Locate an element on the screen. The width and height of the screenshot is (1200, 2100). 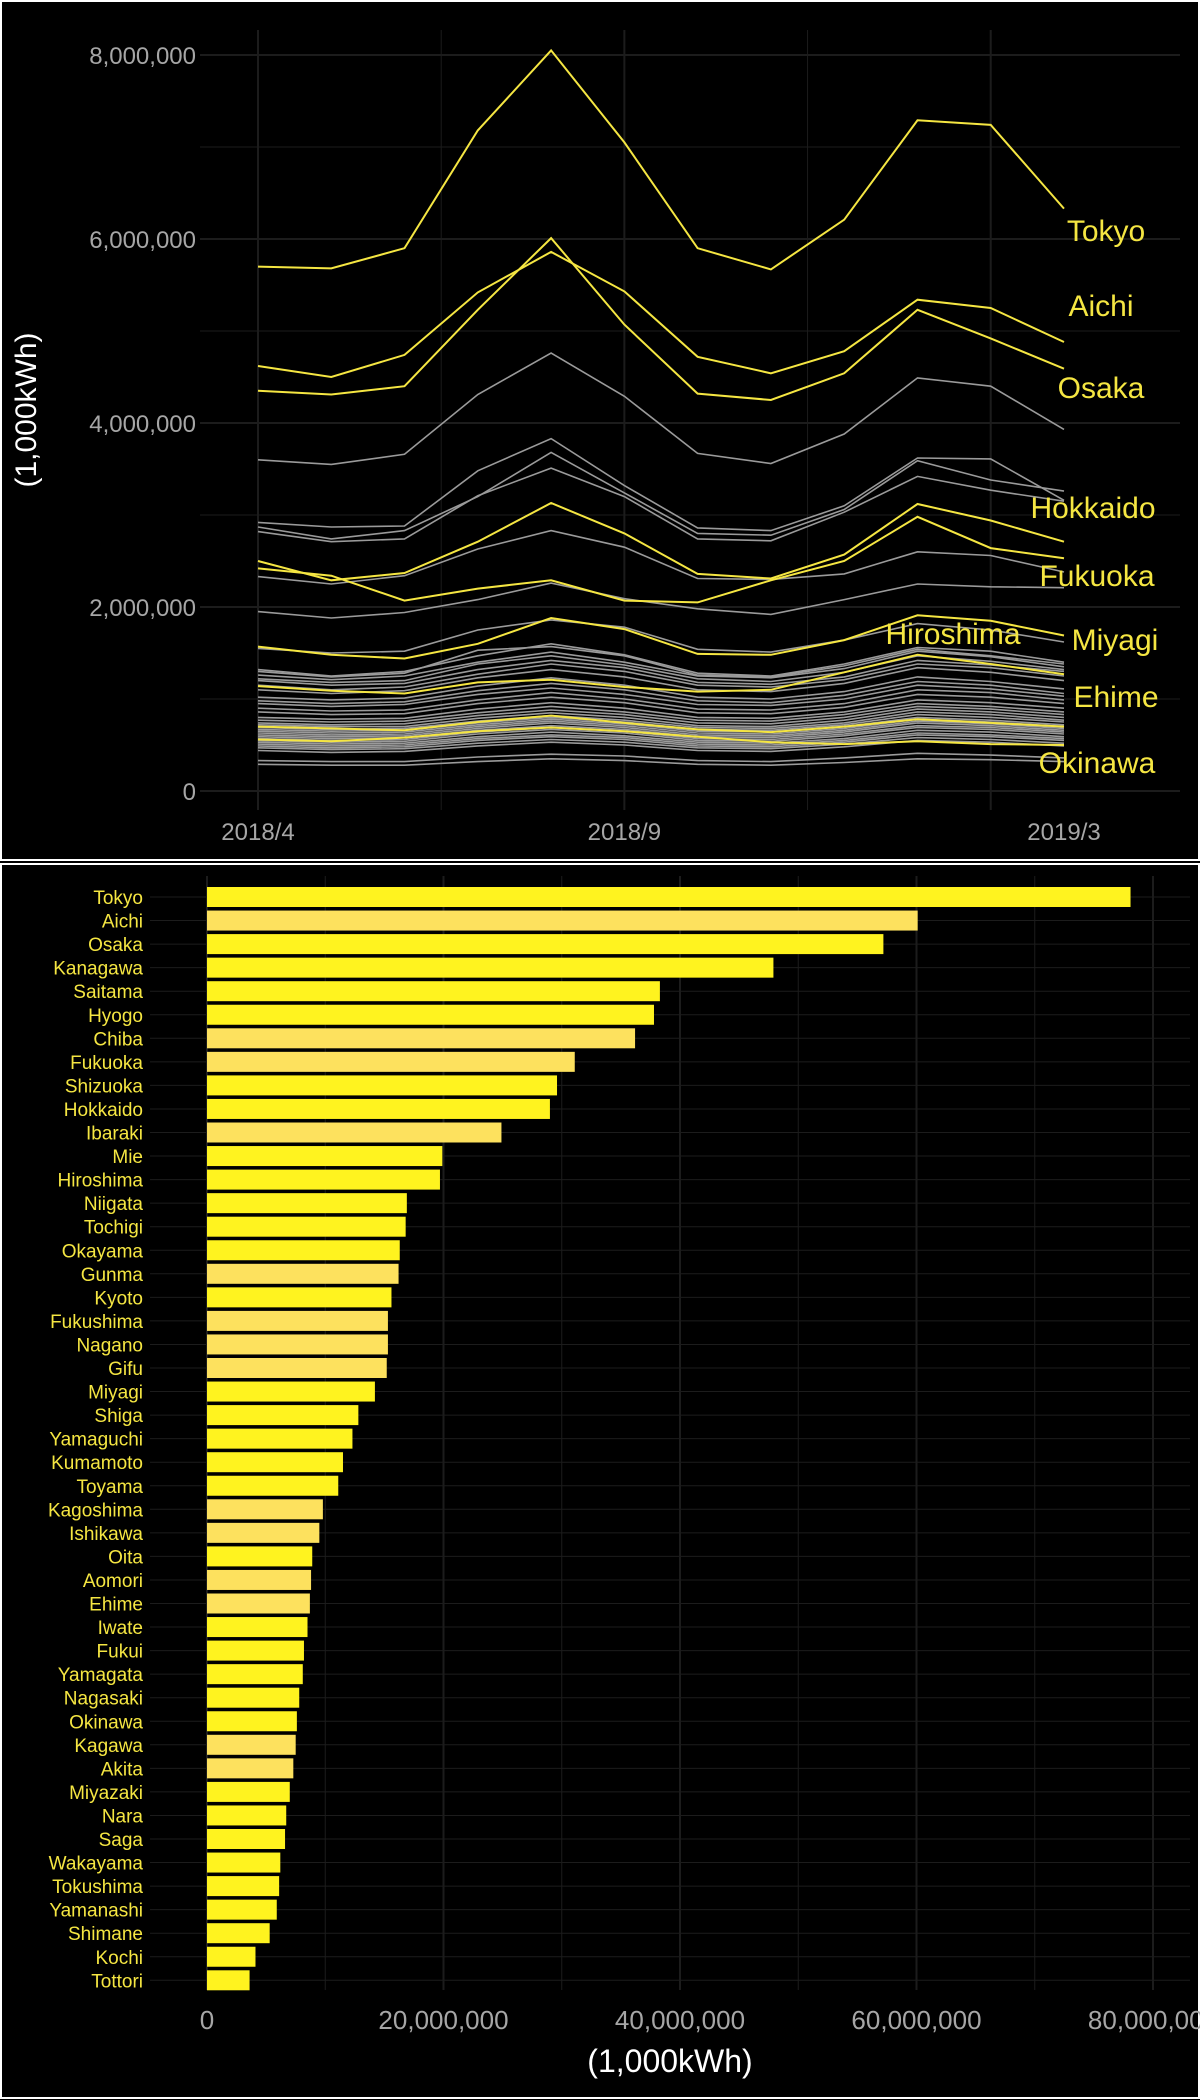
category-label: Hiroshima is located at coordinates (100, 1181).